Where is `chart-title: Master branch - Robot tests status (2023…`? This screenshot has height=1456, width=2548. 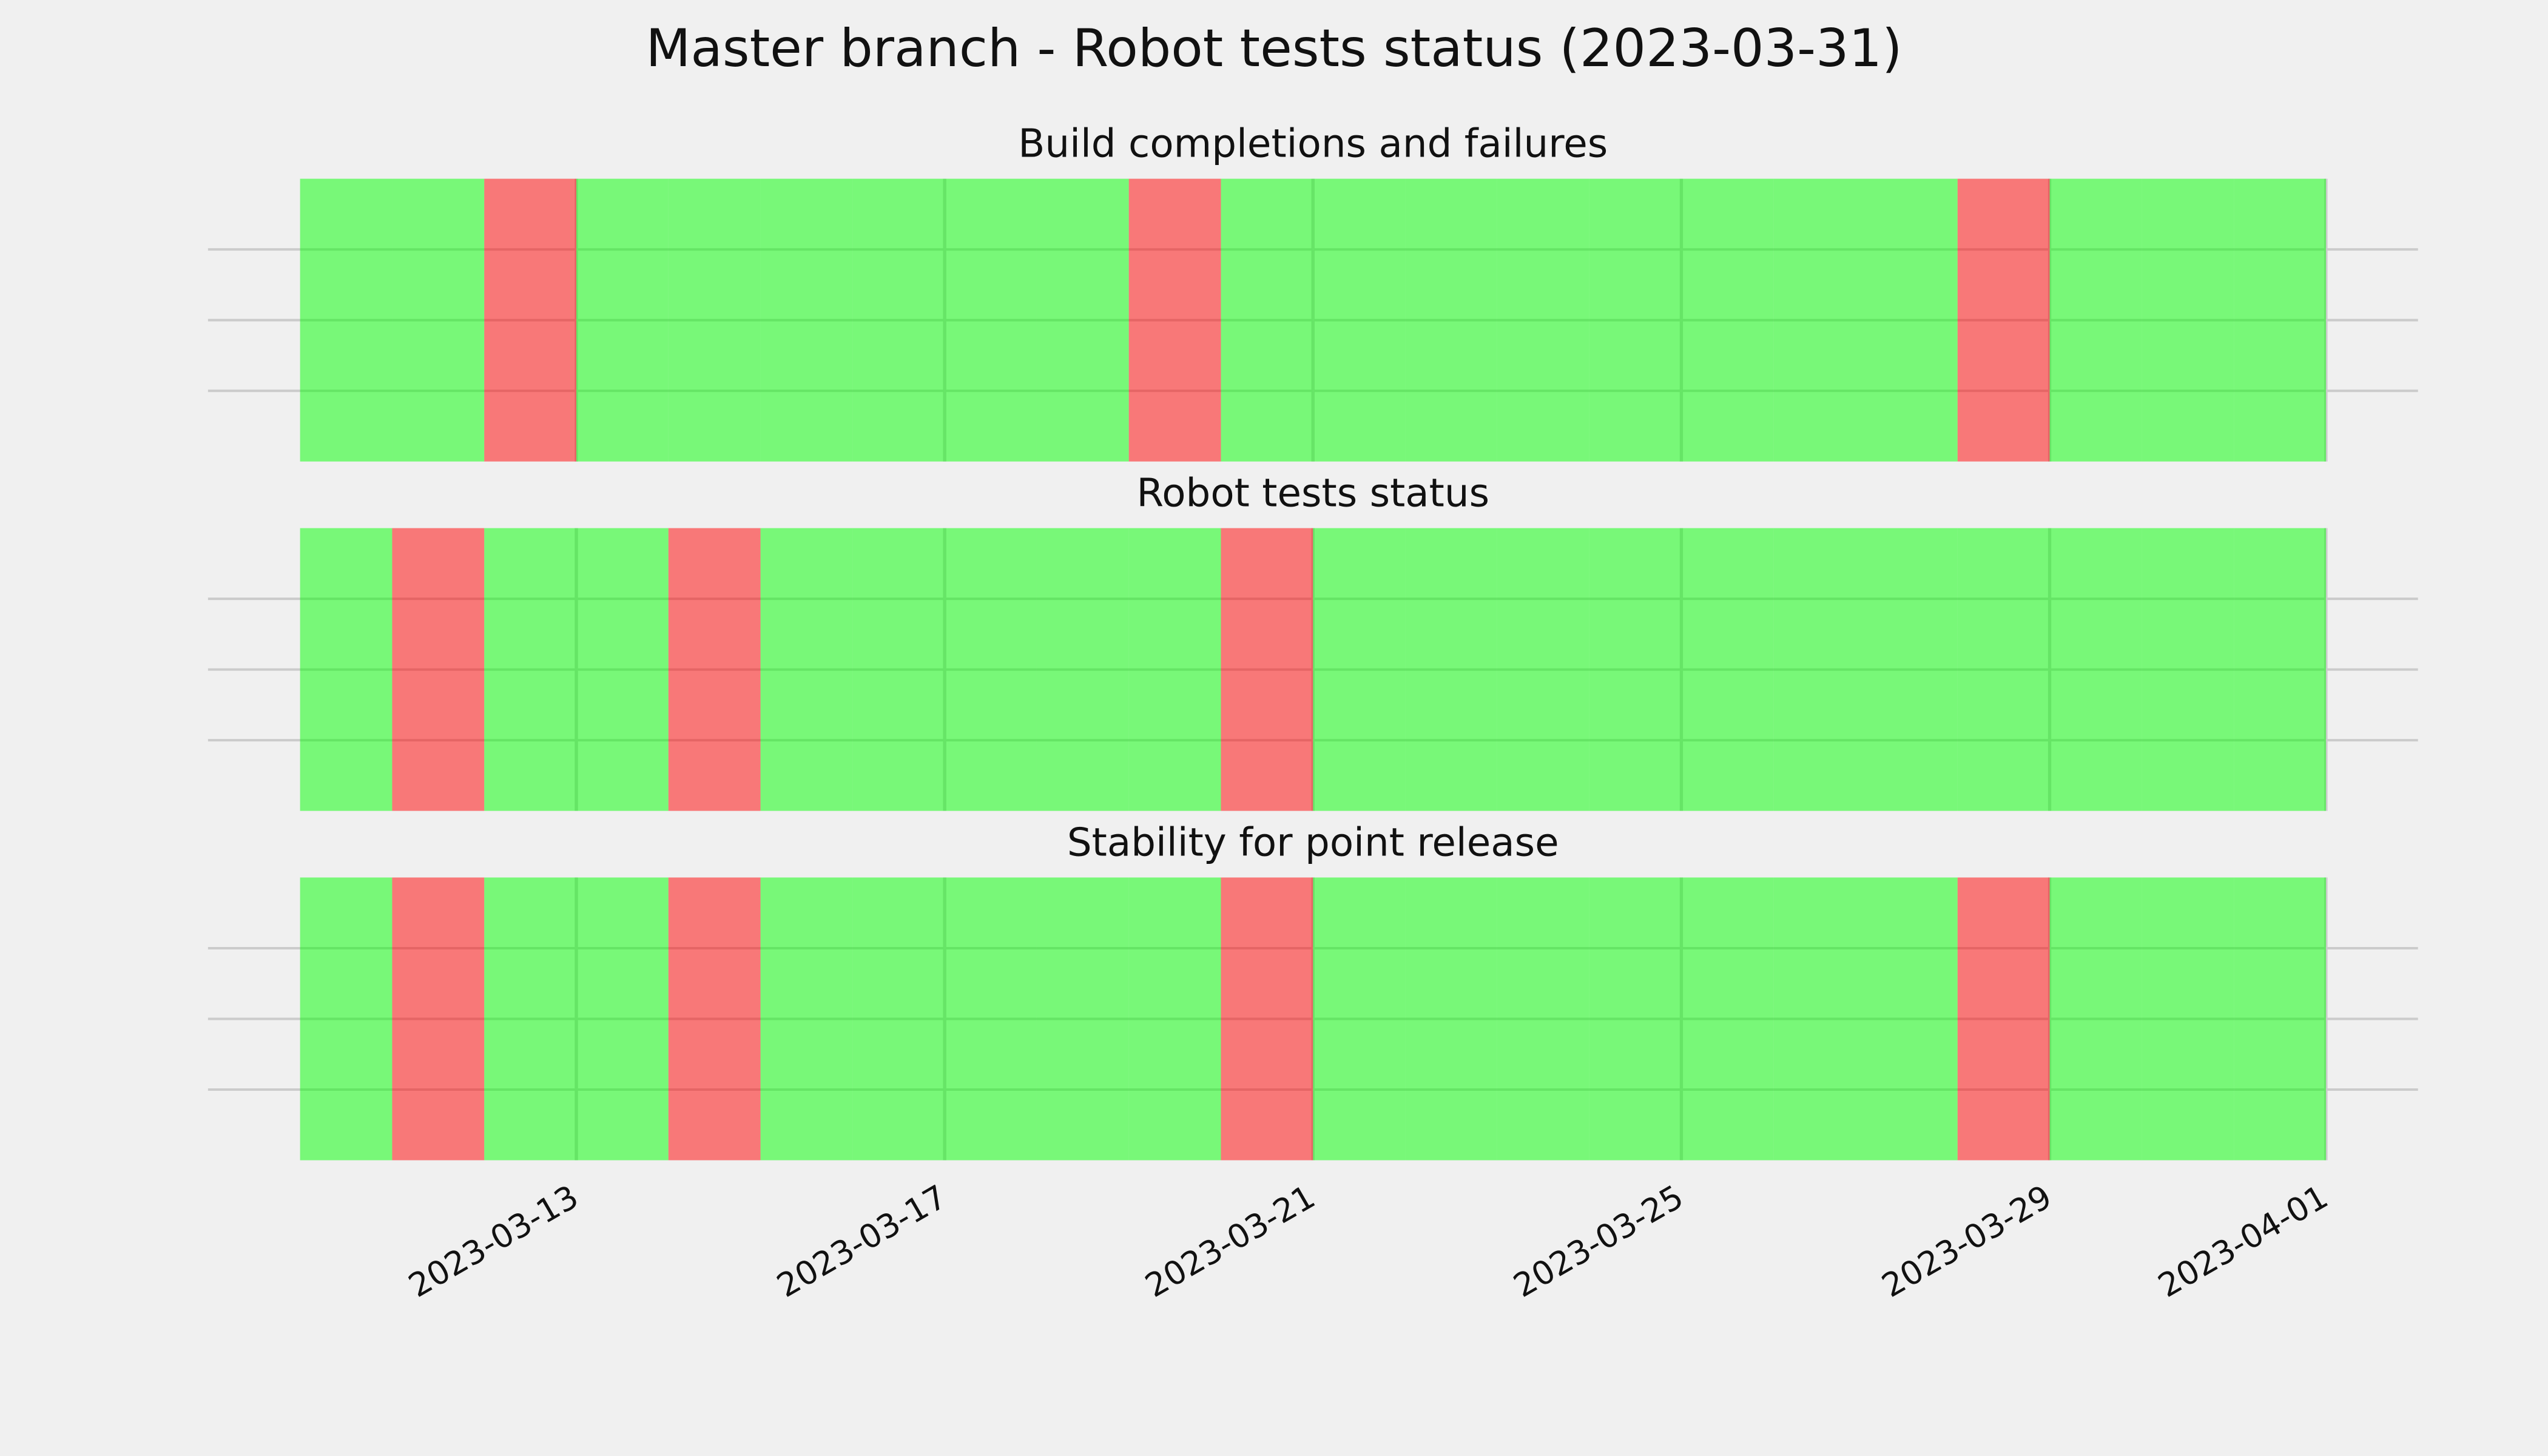 chart-title: Master branch - Robot tests status (2023… is located at coordinates (1273, 48).